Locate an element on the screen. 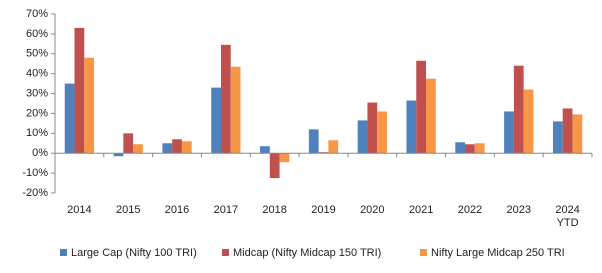 The height and width of the screenshot is (273, 602). y-tick-label: 40% is located at coordinates (37, 74).